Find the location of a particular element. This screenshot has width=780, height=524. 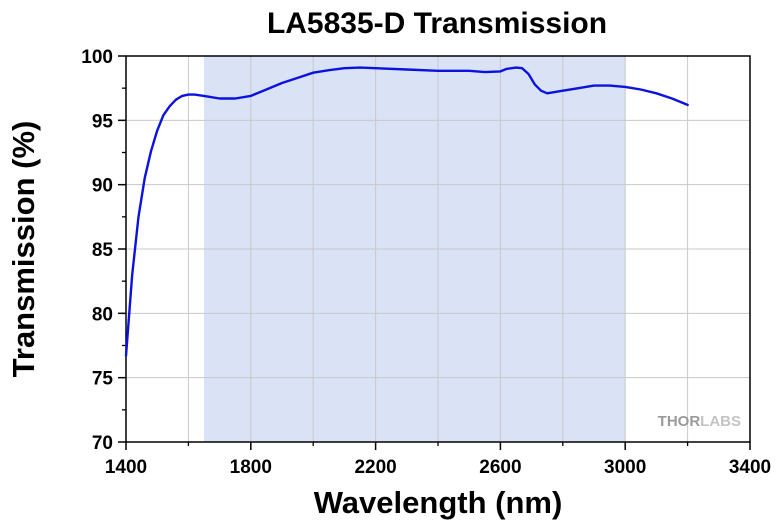

y-tick-labels: 70 75 80 85 90 95 100 is located at coordinates (97, 250).